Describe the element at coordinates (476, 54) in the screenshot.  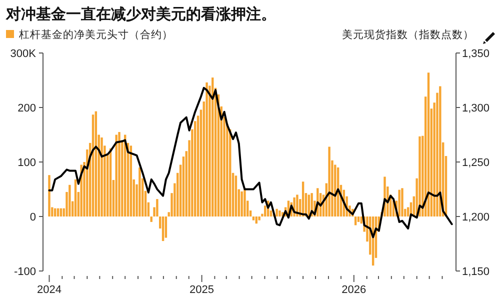
I see `y2-tick-label: 1,350` at that location.